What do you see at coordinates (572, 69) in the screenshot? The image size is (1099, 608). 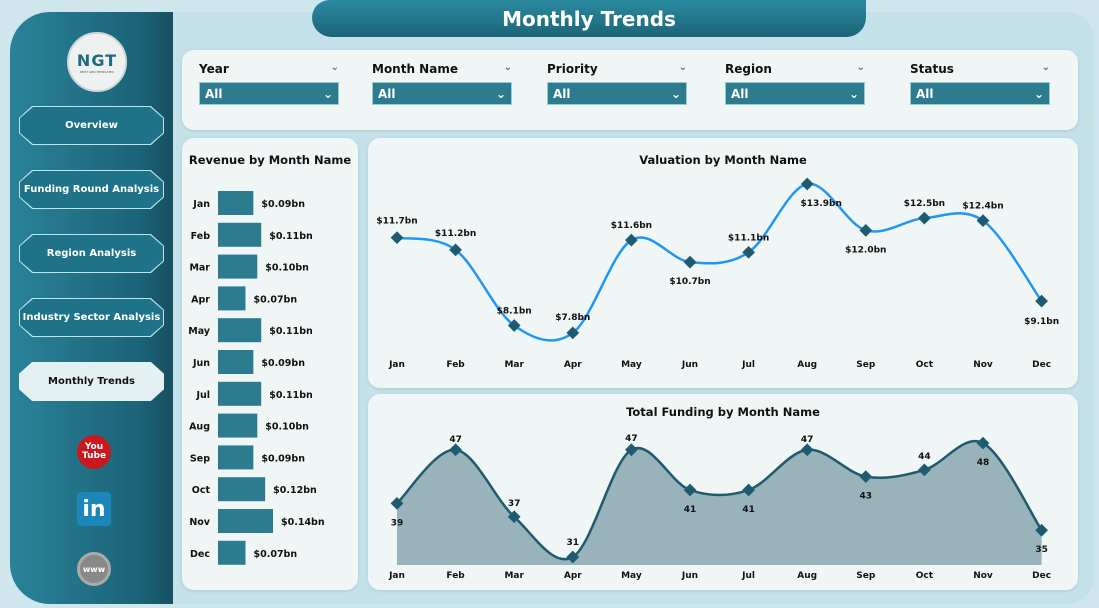 I see `filter-label: Priority` at bounding box center [572, 69].